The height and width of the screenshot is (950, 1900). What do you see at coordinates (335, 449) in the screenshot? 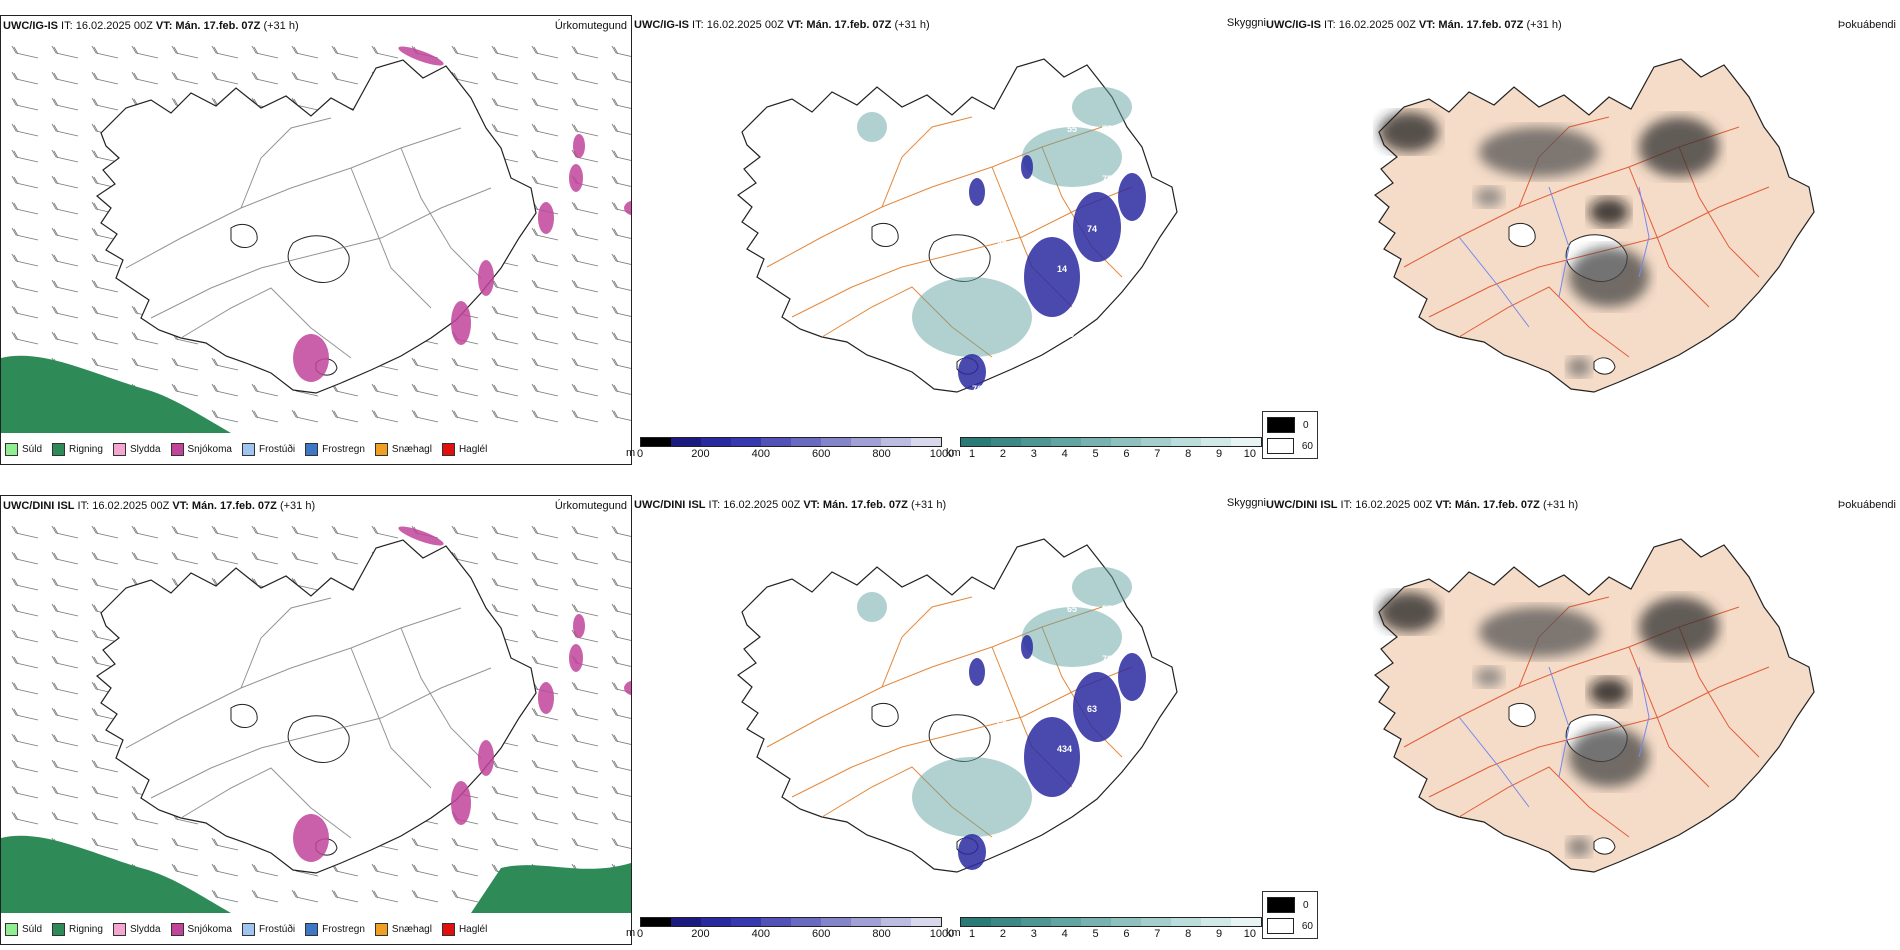
I see `legend-item: Frostregn` at bounding box center [335, 449].